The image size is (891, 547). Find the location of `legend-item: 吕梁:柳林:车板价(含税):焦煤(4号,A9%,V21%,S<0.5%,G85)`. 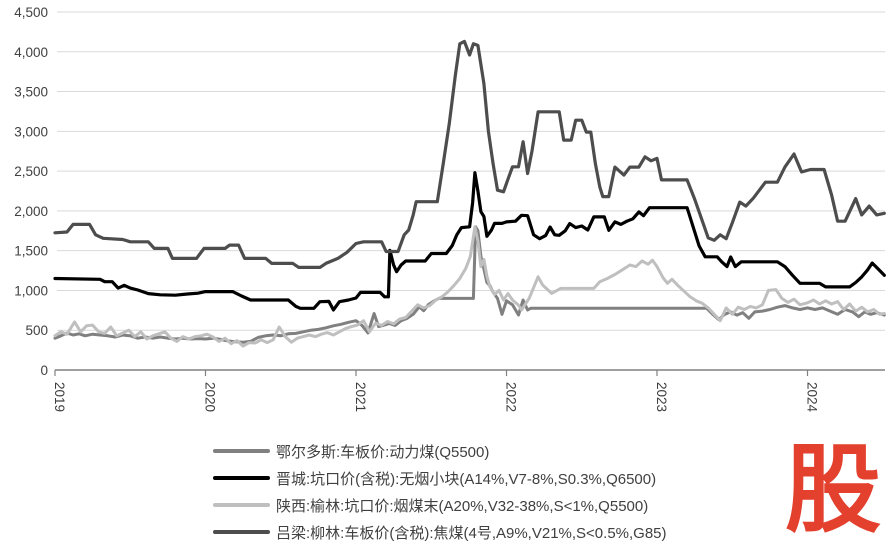

legend-item: 吕梁:柳林:车板价(含税):焦煤(4号,A9%,V21%,S<0.5%,G85) is located at coordinates (440, 532).